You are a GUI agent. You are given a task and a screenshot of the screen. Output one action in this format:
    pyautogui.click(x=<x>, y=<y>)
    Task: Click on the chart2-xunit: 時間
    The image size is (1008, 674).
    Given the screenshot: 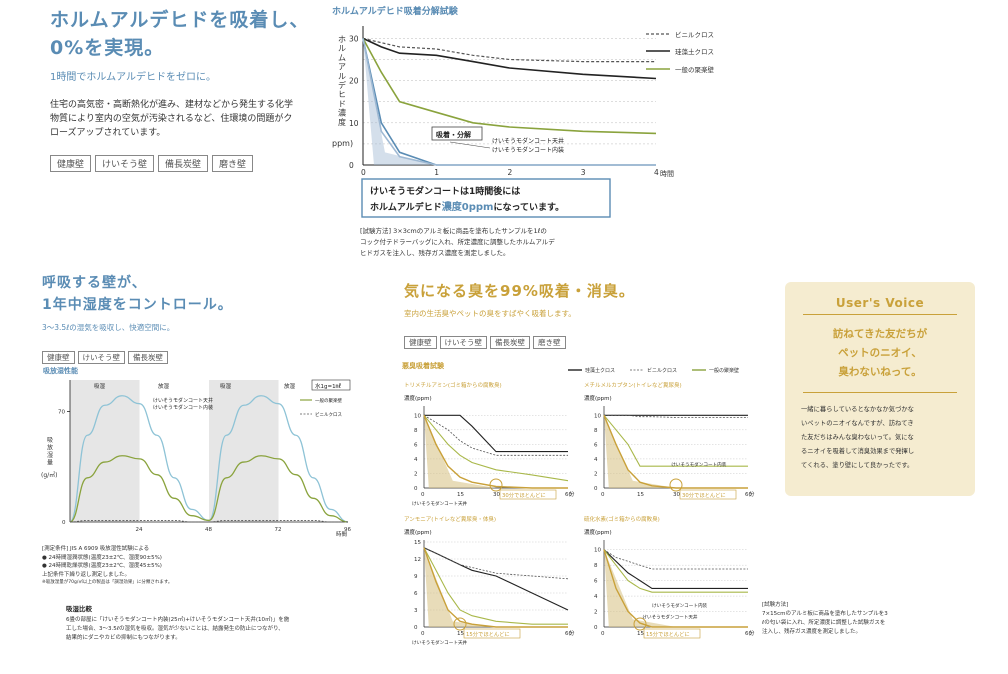 What is the action you would take?
    pyautogui.click(x=342, y=534)
    